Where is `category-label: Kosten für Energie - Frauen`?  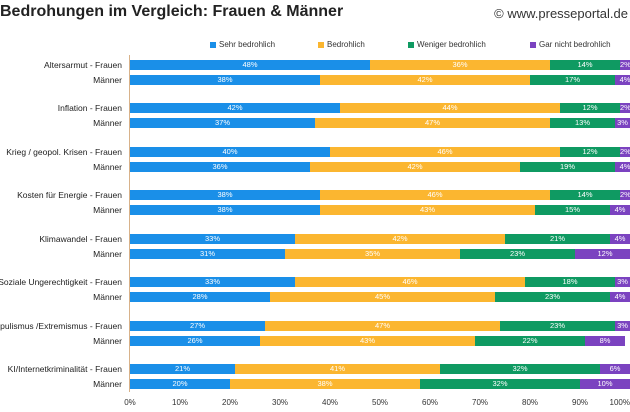
category-label: Kosten für Energie - Frauen is located at coordinates (69, 195).